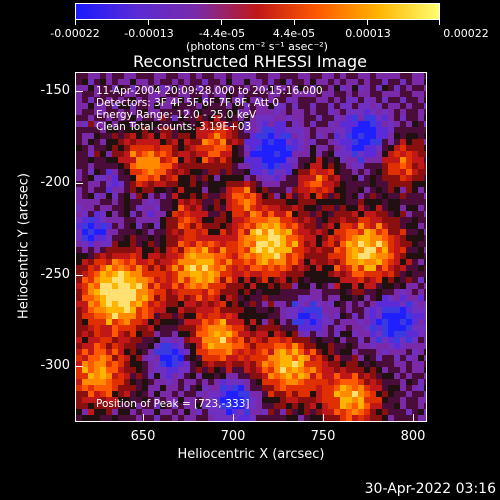 The image size is (500, 500). What do you see at coordinates (188, 103) in the screenshot?
I see `info-detectors: Detectors: 3F 4F 5F 6F 7F 8F, Att 0` at bounding box center [188, 103].